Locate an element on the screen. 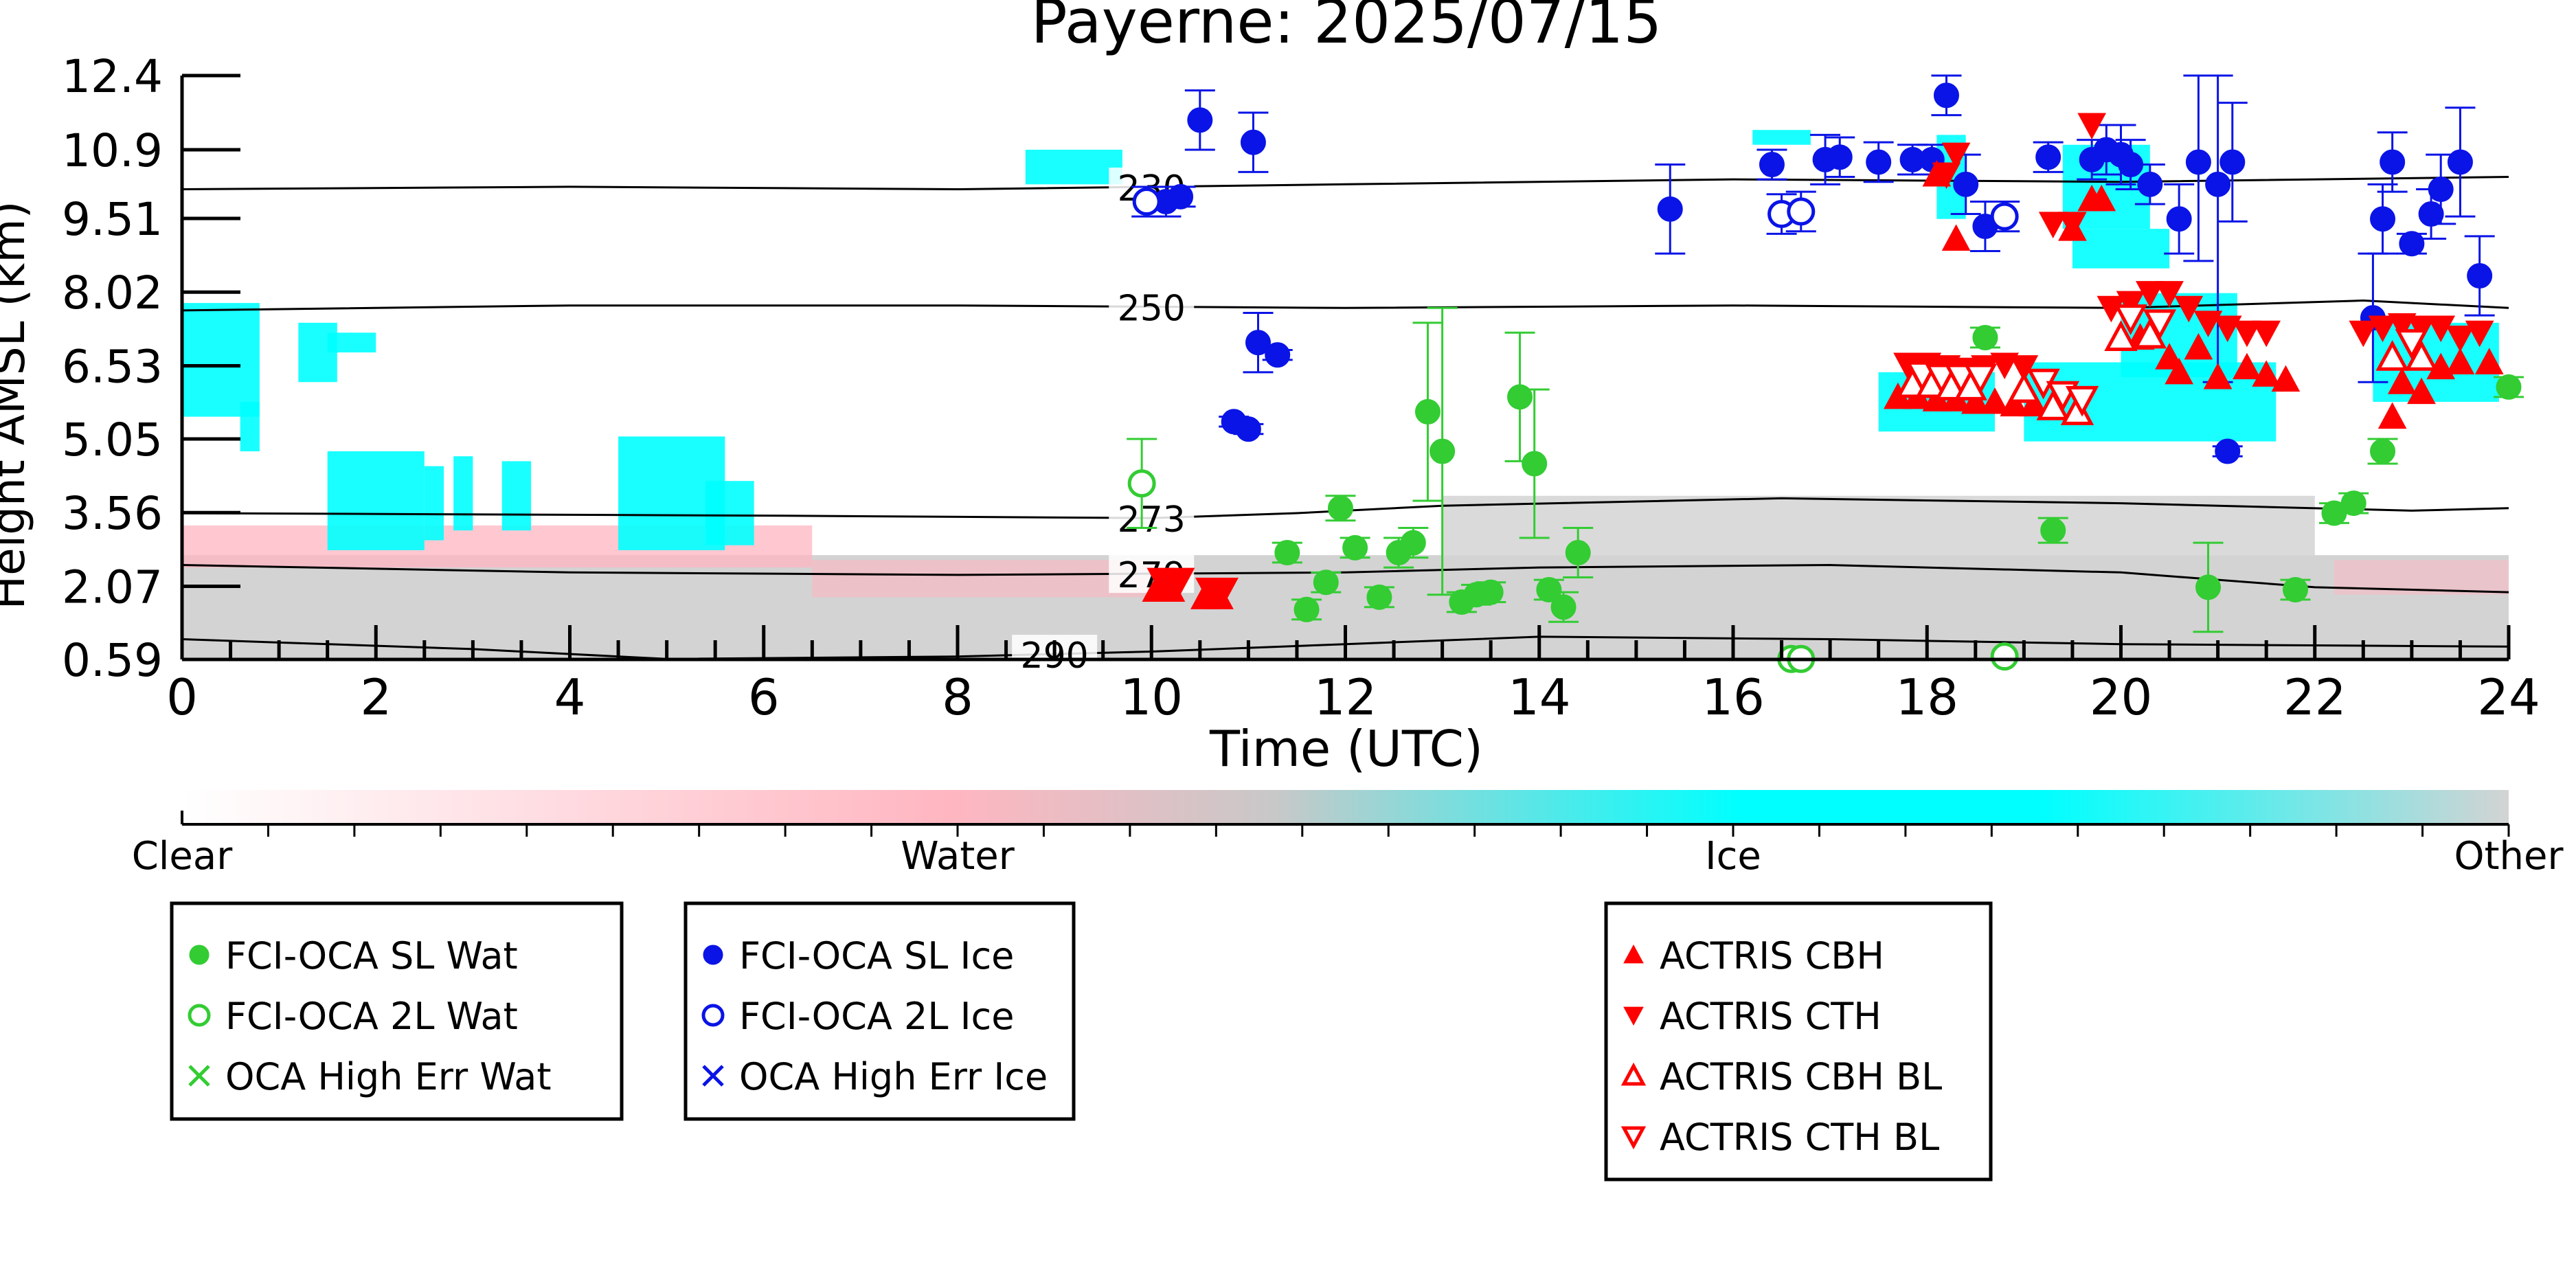 Image resolution: width=2576 pixels, height=1288 pixels. colorbar: Clear Water Ice Other is located at coordinates (1348, 834).